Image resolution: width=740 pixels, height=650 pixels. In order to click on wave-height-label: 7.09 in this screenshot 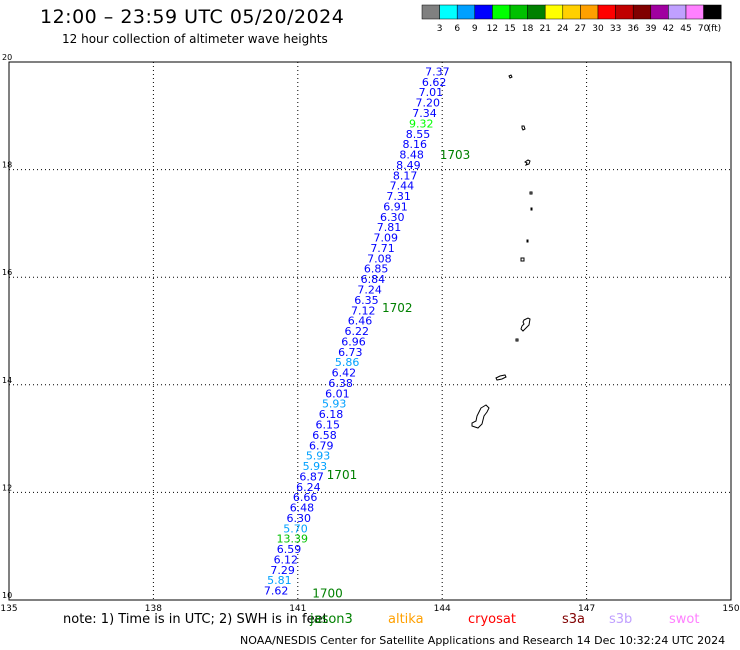, I will do `click(386, 238)`.